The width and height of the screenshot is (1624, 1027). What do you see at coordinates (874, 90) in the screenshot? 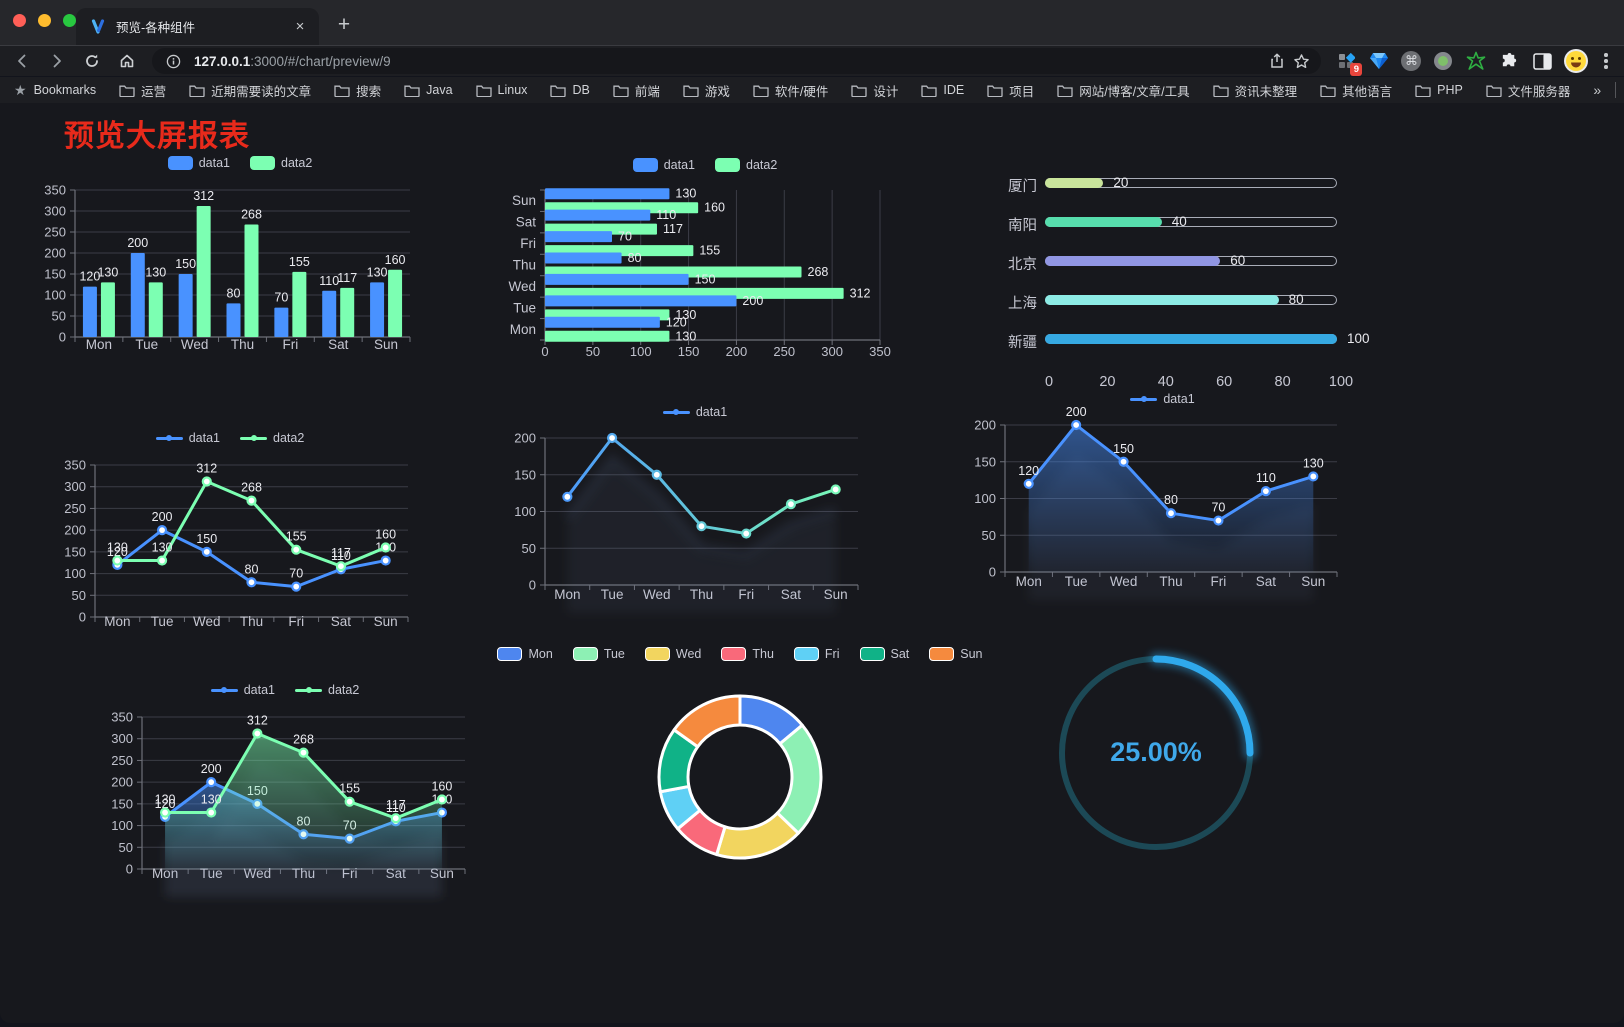
I see `bookmark-folder: 设计` at bounding box center [874, 90].